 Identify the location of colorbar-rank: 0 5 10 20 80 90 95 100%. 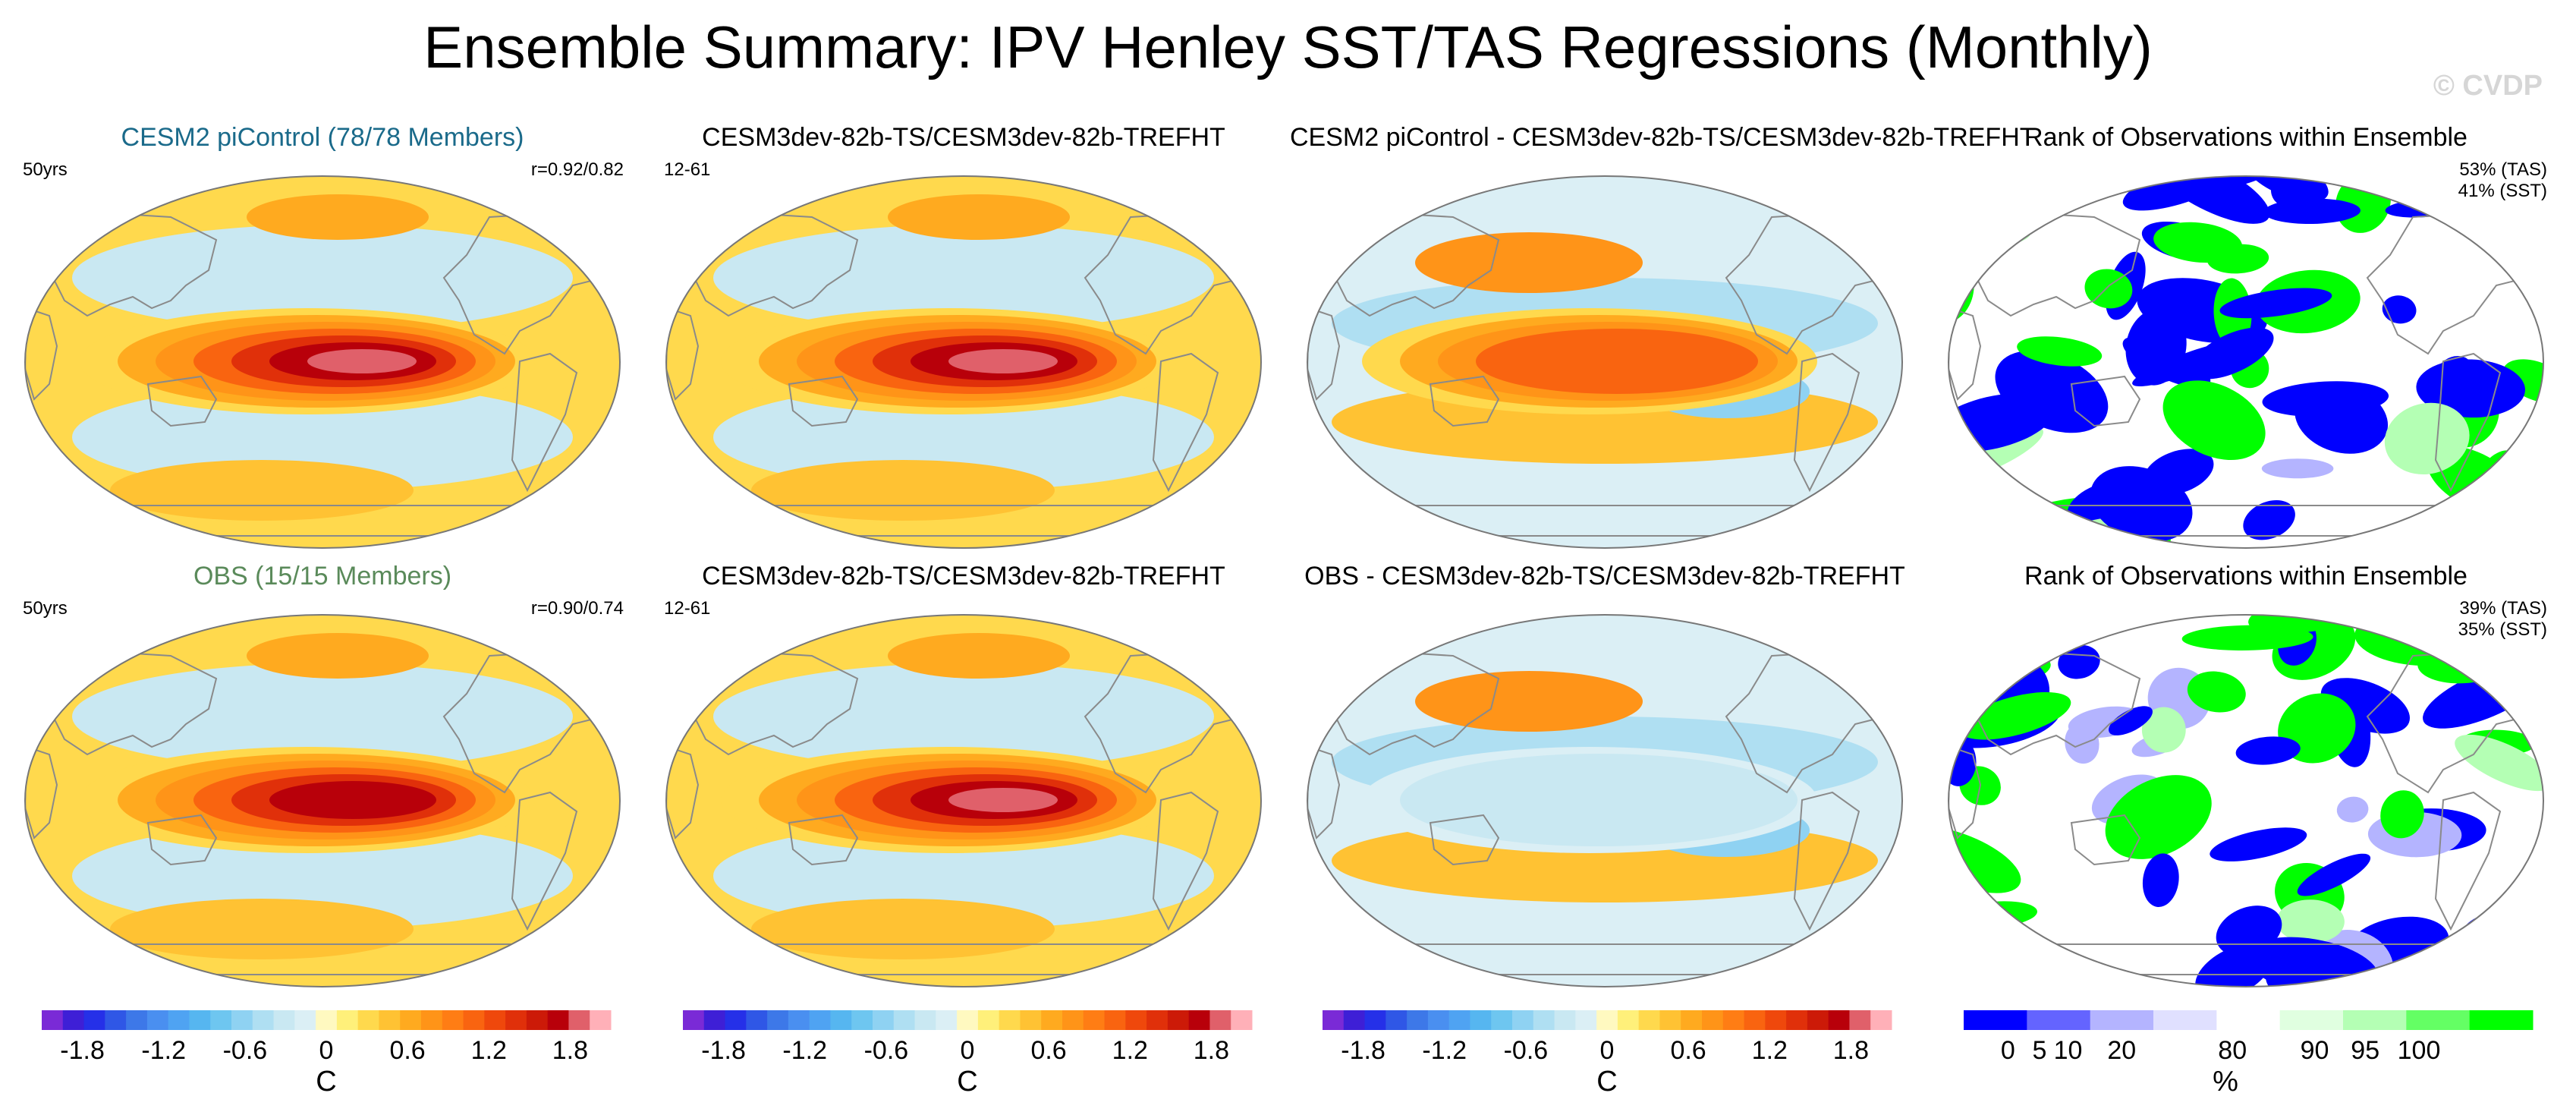
(2249, 1054).